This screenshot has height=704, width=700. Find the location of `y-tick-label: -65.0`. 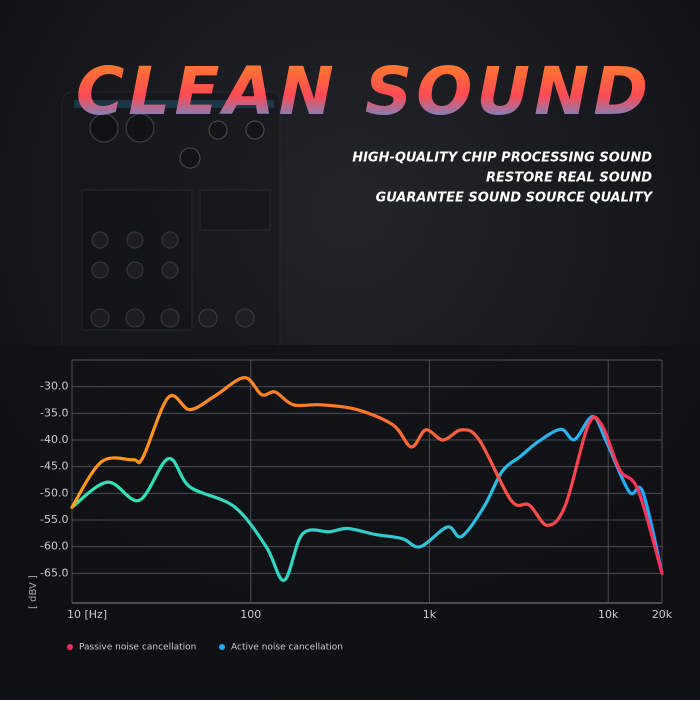

y-tick-label: -65.0 is located at coordinates (54, 572).